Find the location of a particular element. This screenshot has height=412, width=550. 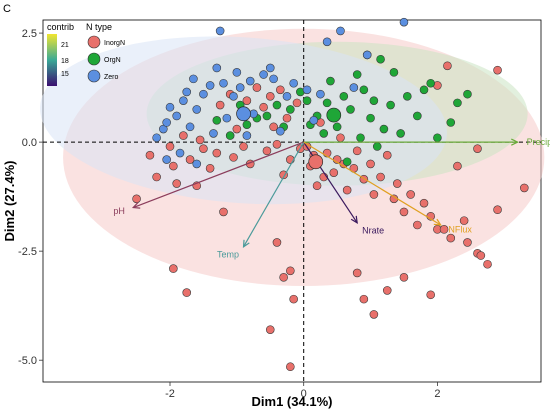

legend-contrib-label-3: 15 is located at coordinates (65, 74).